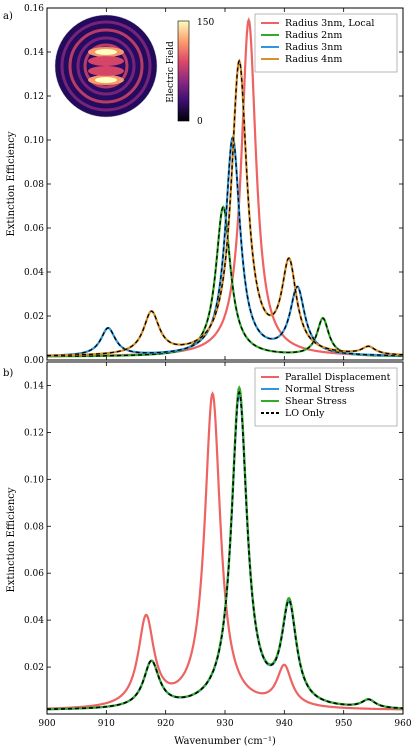 This screenshot has width=415, height=751. What do you see at coordinates (11, 539) in the screenshot?
I see `panel-b-ylabel: Extinction Efficiency` at bounding box center [11, 539].